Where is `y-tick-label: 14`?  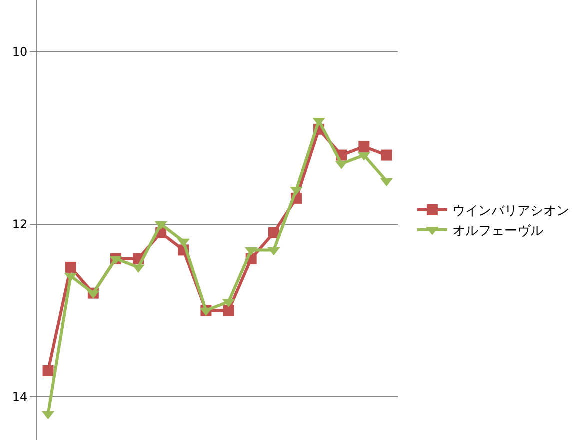
y-tick-label: 14 is located at coordinates (20, 397).